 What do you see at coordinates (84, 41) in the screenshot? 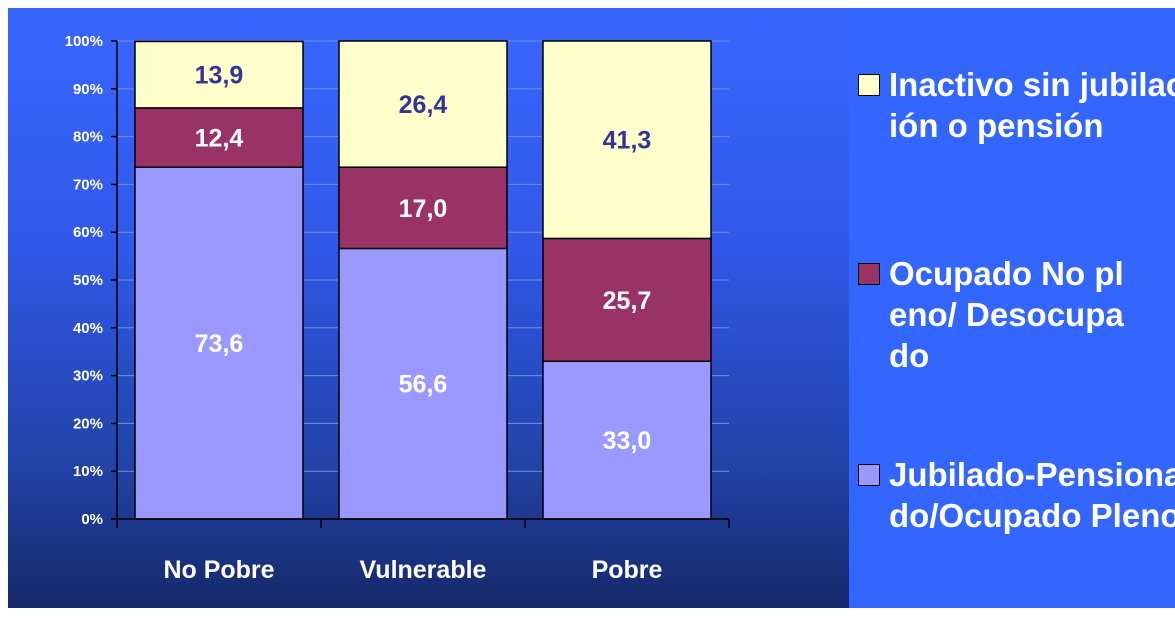
I see `y-tick-label: 100%` at bounding box center [84, 41].